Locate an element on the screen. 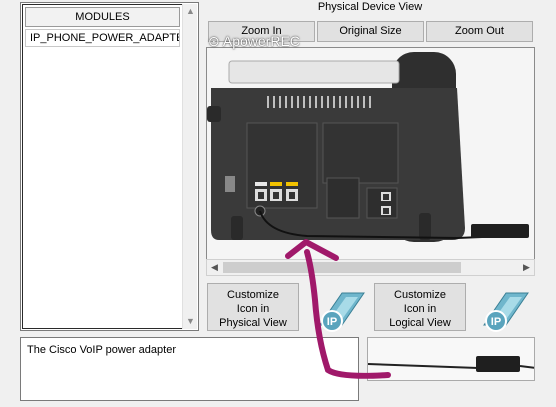 The height and width of the screenshot is (407, 556). customize-physical-line3: Physical View is located at coordinates (253, 323).